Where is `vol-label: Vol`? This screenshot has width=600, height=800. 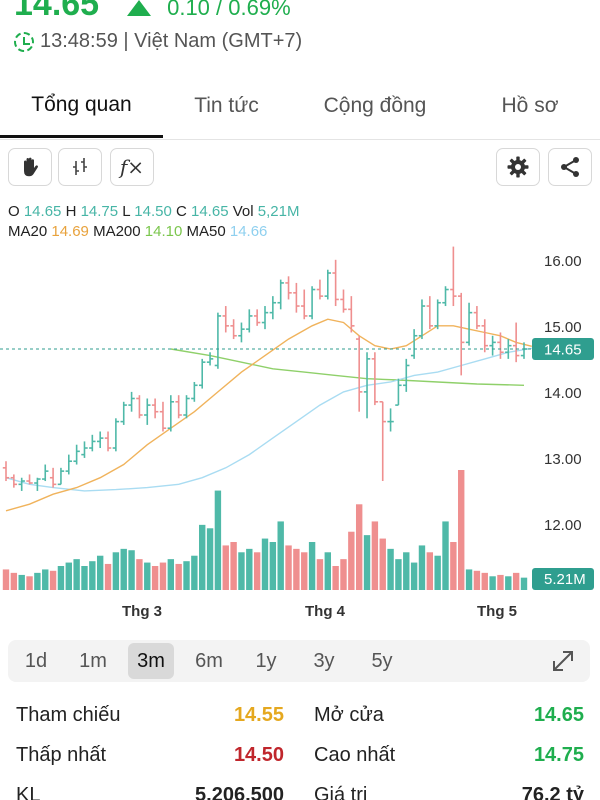
vol-label: Vol is located at coordinates (243, 211).